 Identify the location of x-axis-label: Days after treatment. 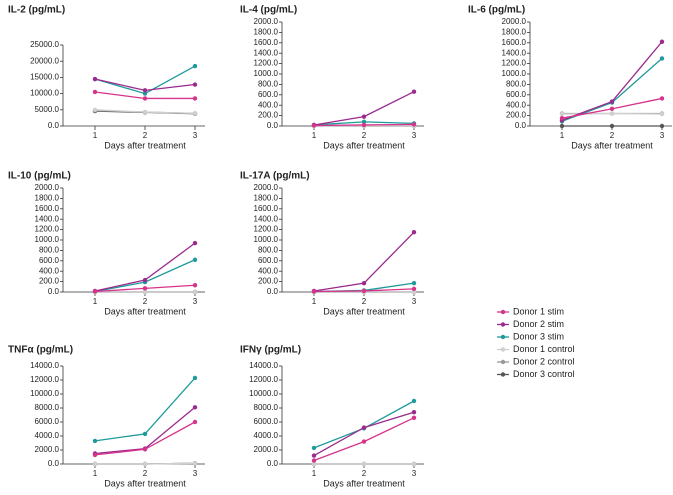
(364, 483).